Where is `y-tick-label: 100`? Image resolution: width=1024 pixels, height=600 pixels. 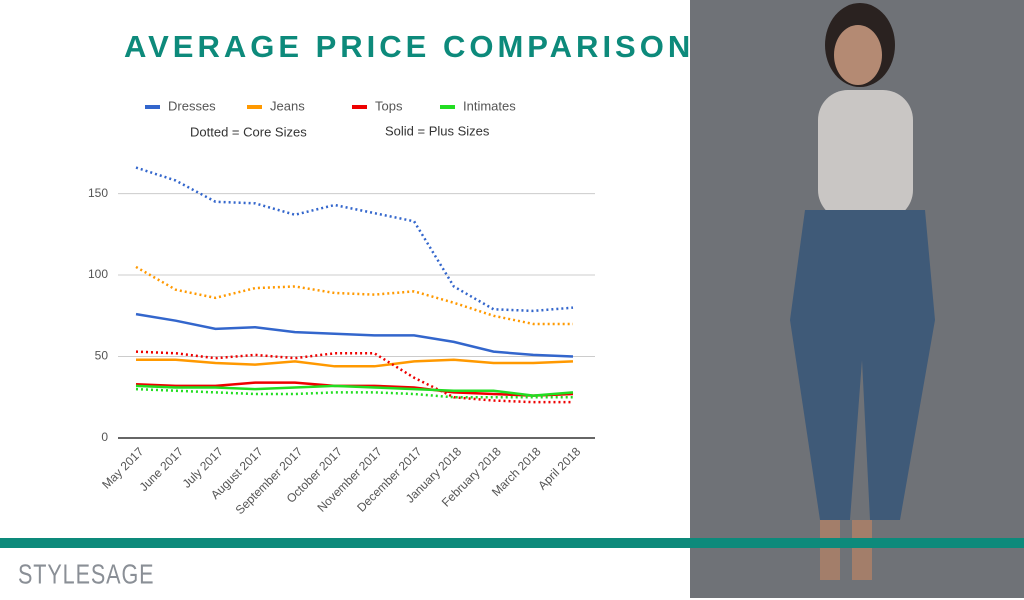
y-tick-label: 100 is located at coordinates (98, 274).